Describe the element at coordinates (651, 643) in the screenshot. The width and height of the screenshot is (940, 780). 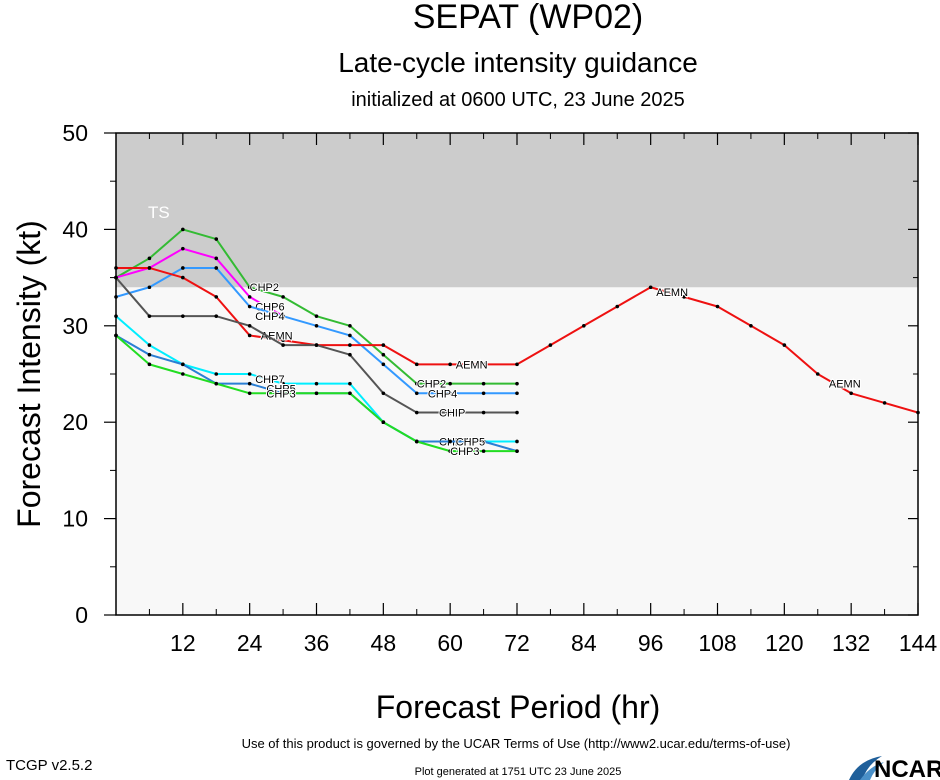
I see `x-tick-label: 96` at that location.